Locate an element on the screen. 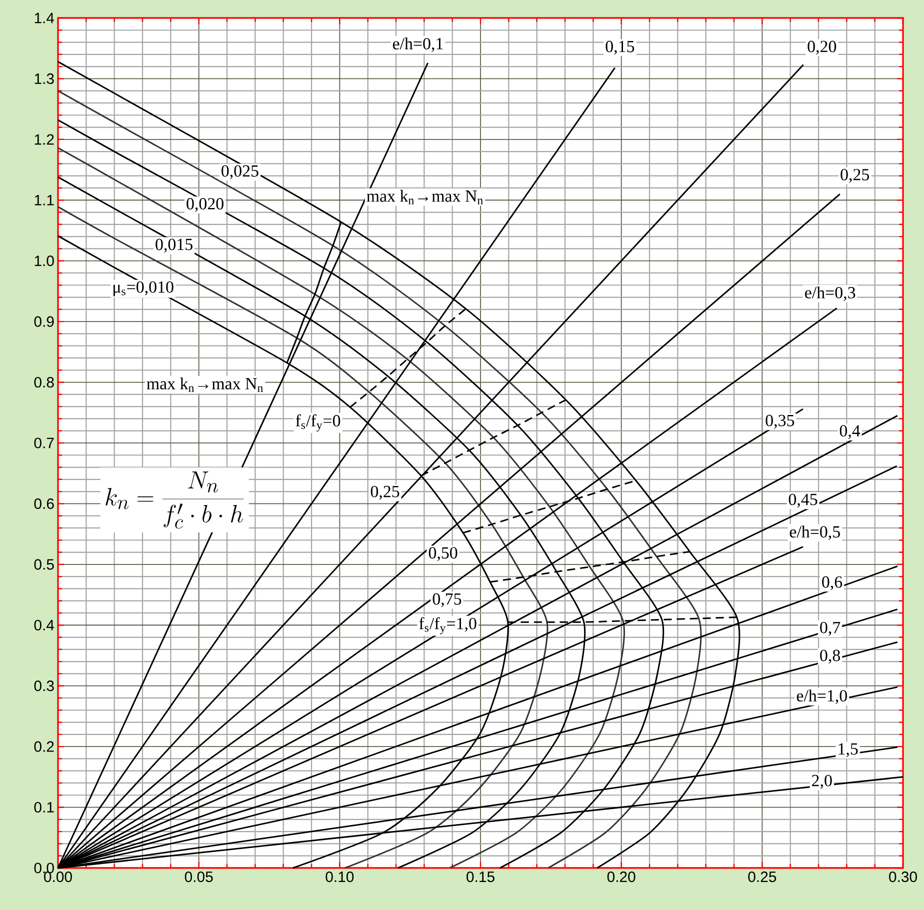  annotation: 0,025 is located at coordinates (240, 172).